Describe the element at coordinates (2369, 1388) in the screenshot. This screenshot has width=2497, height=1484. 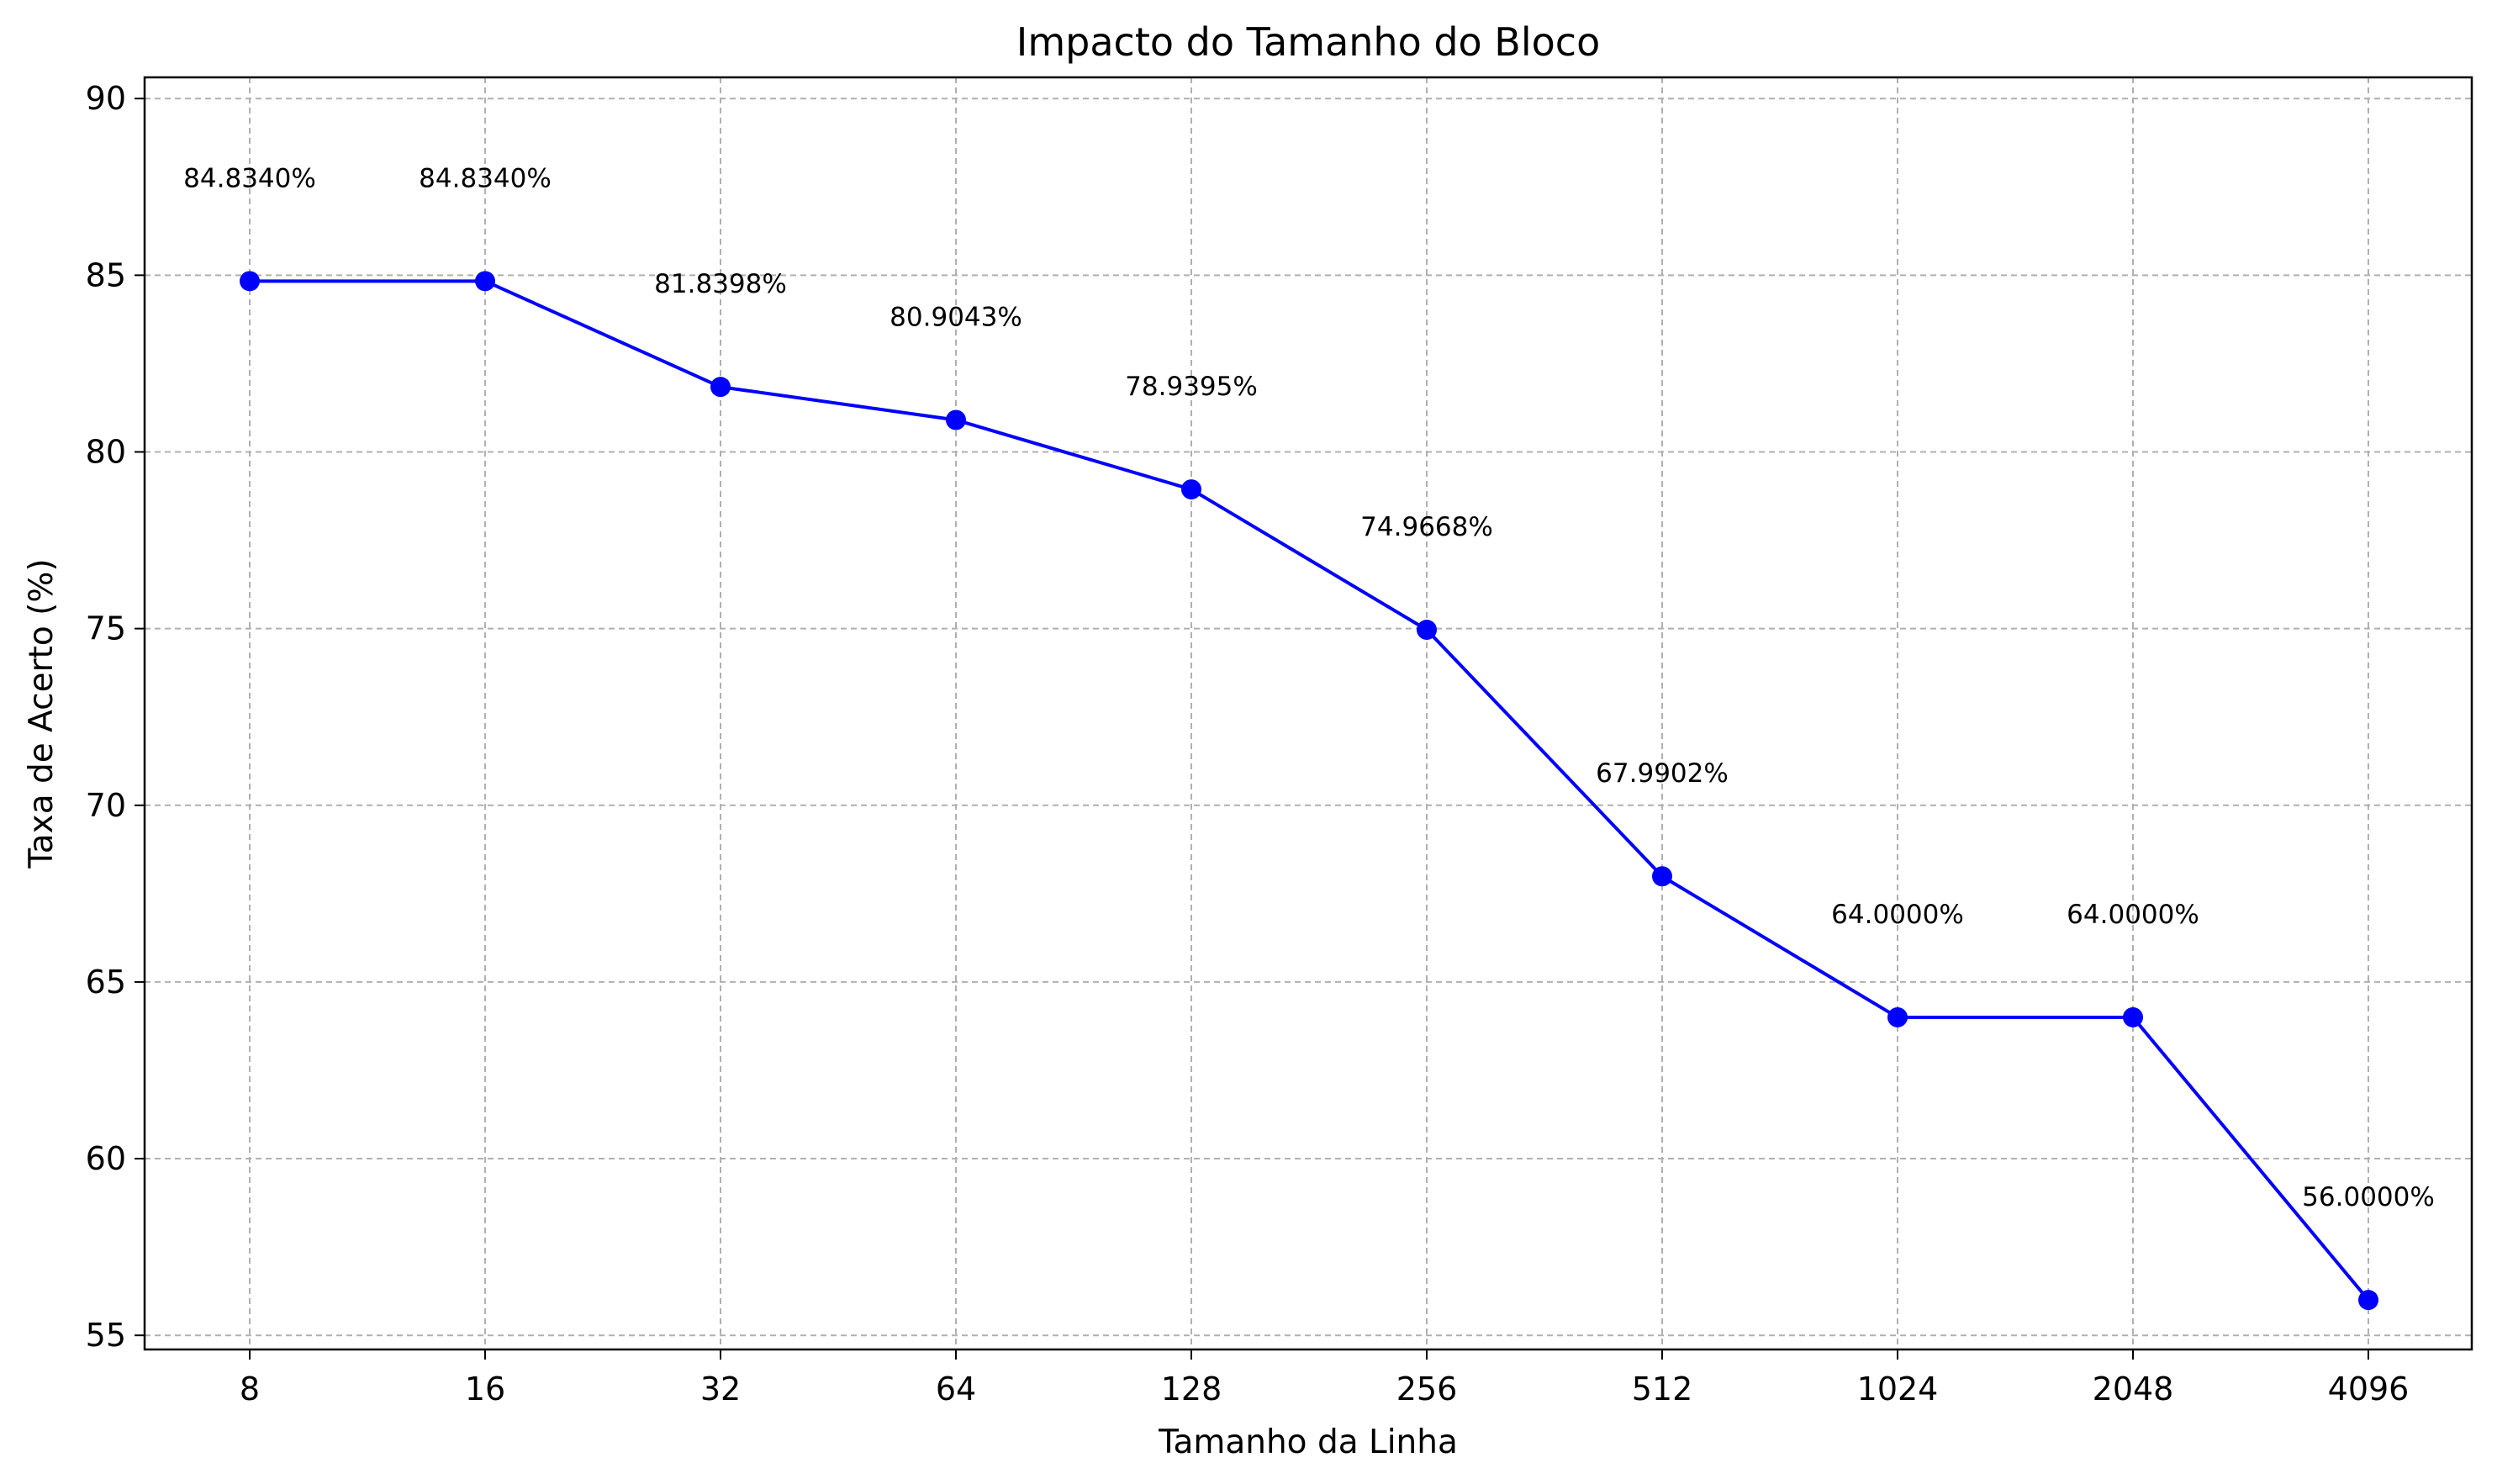
I see `x-tick-label: 4096` at that location.